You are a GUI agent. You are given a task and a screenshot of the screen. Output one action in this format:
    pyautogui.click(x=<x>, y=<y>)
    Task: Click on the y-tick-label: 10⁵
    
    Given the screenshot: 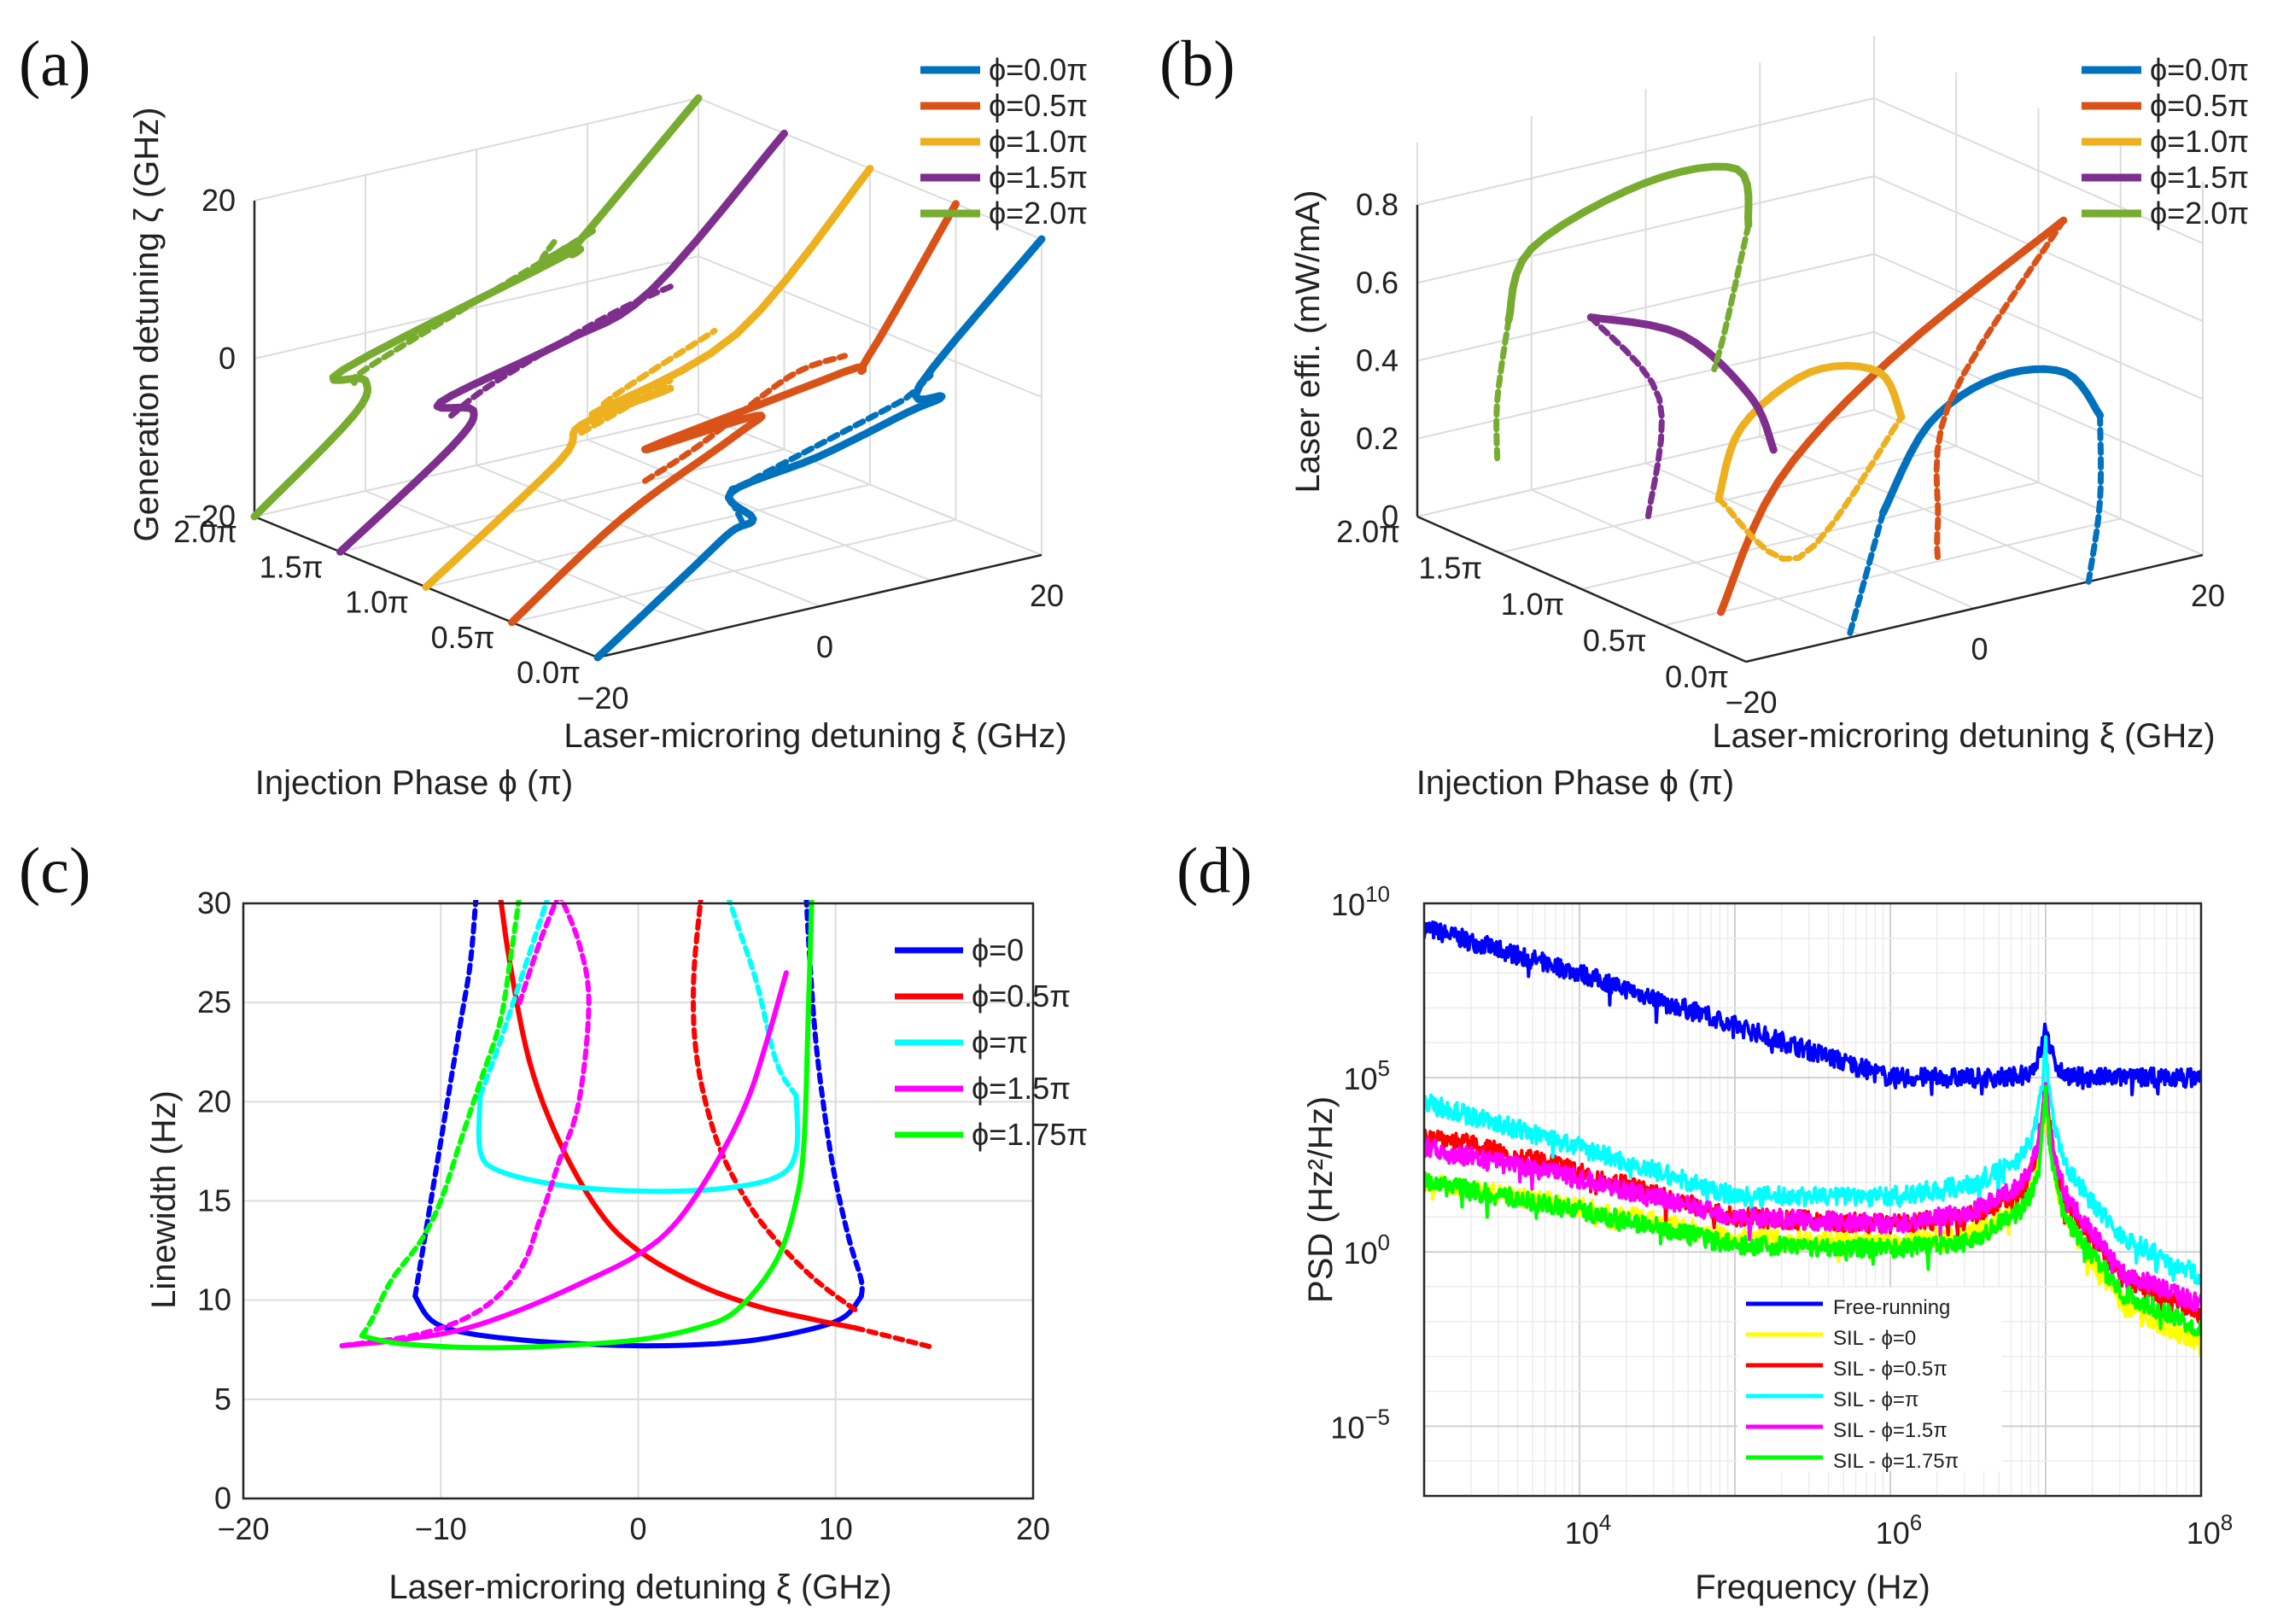 What is the action you would take?
    pyautogui.click(x=1366, y=1076)
    